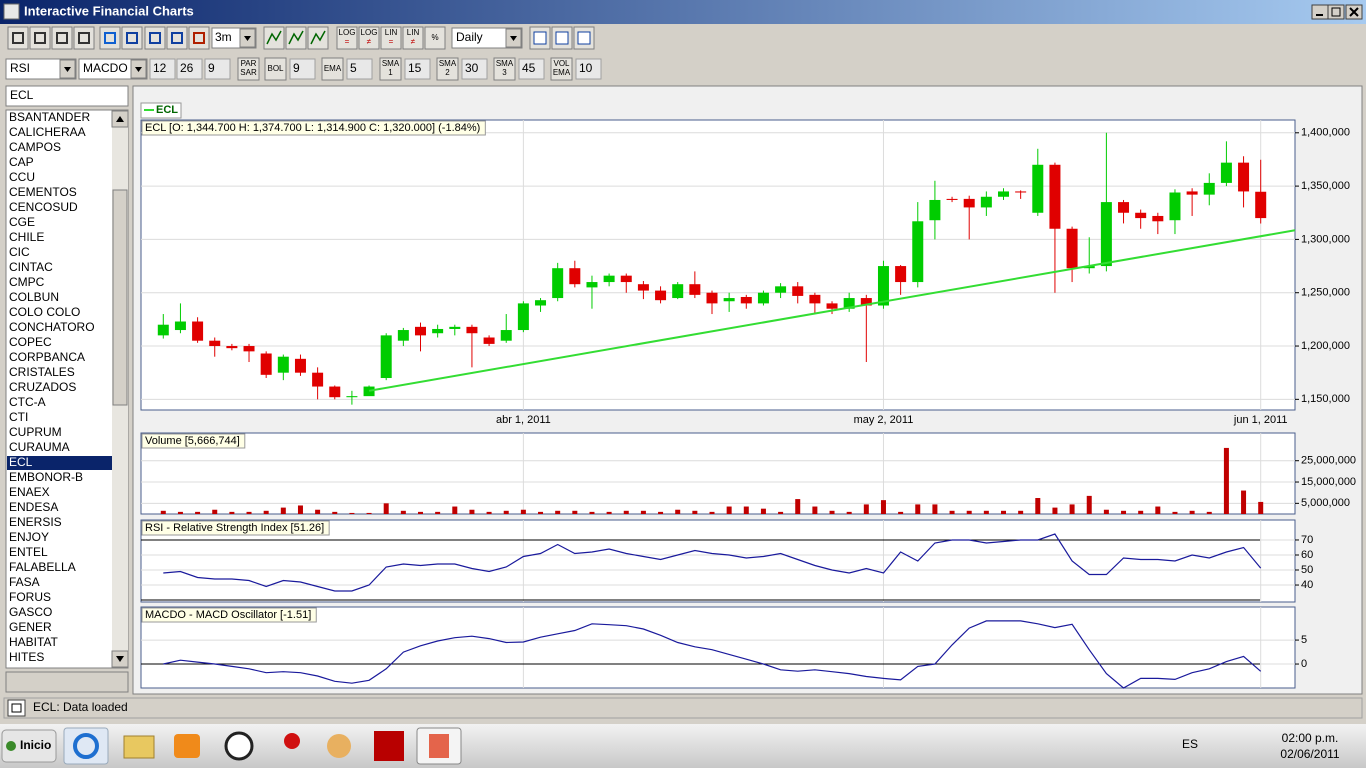 This screenshot has width=1366, height=768. Describe the element at coordinates (86, 746) in the screenshot. I see `ie-button` at that location.